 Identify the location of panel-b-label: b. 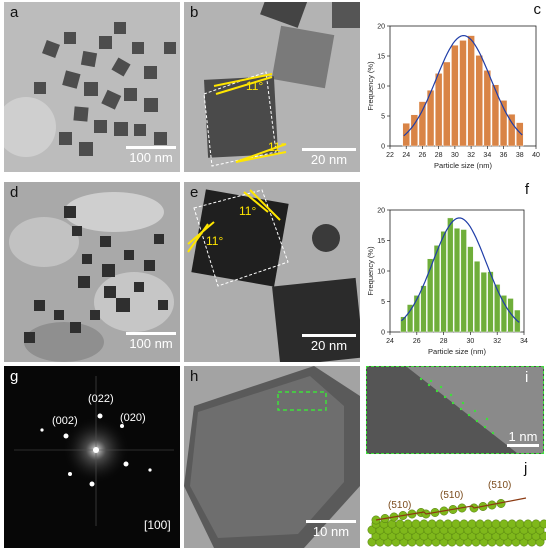
(194, 12).